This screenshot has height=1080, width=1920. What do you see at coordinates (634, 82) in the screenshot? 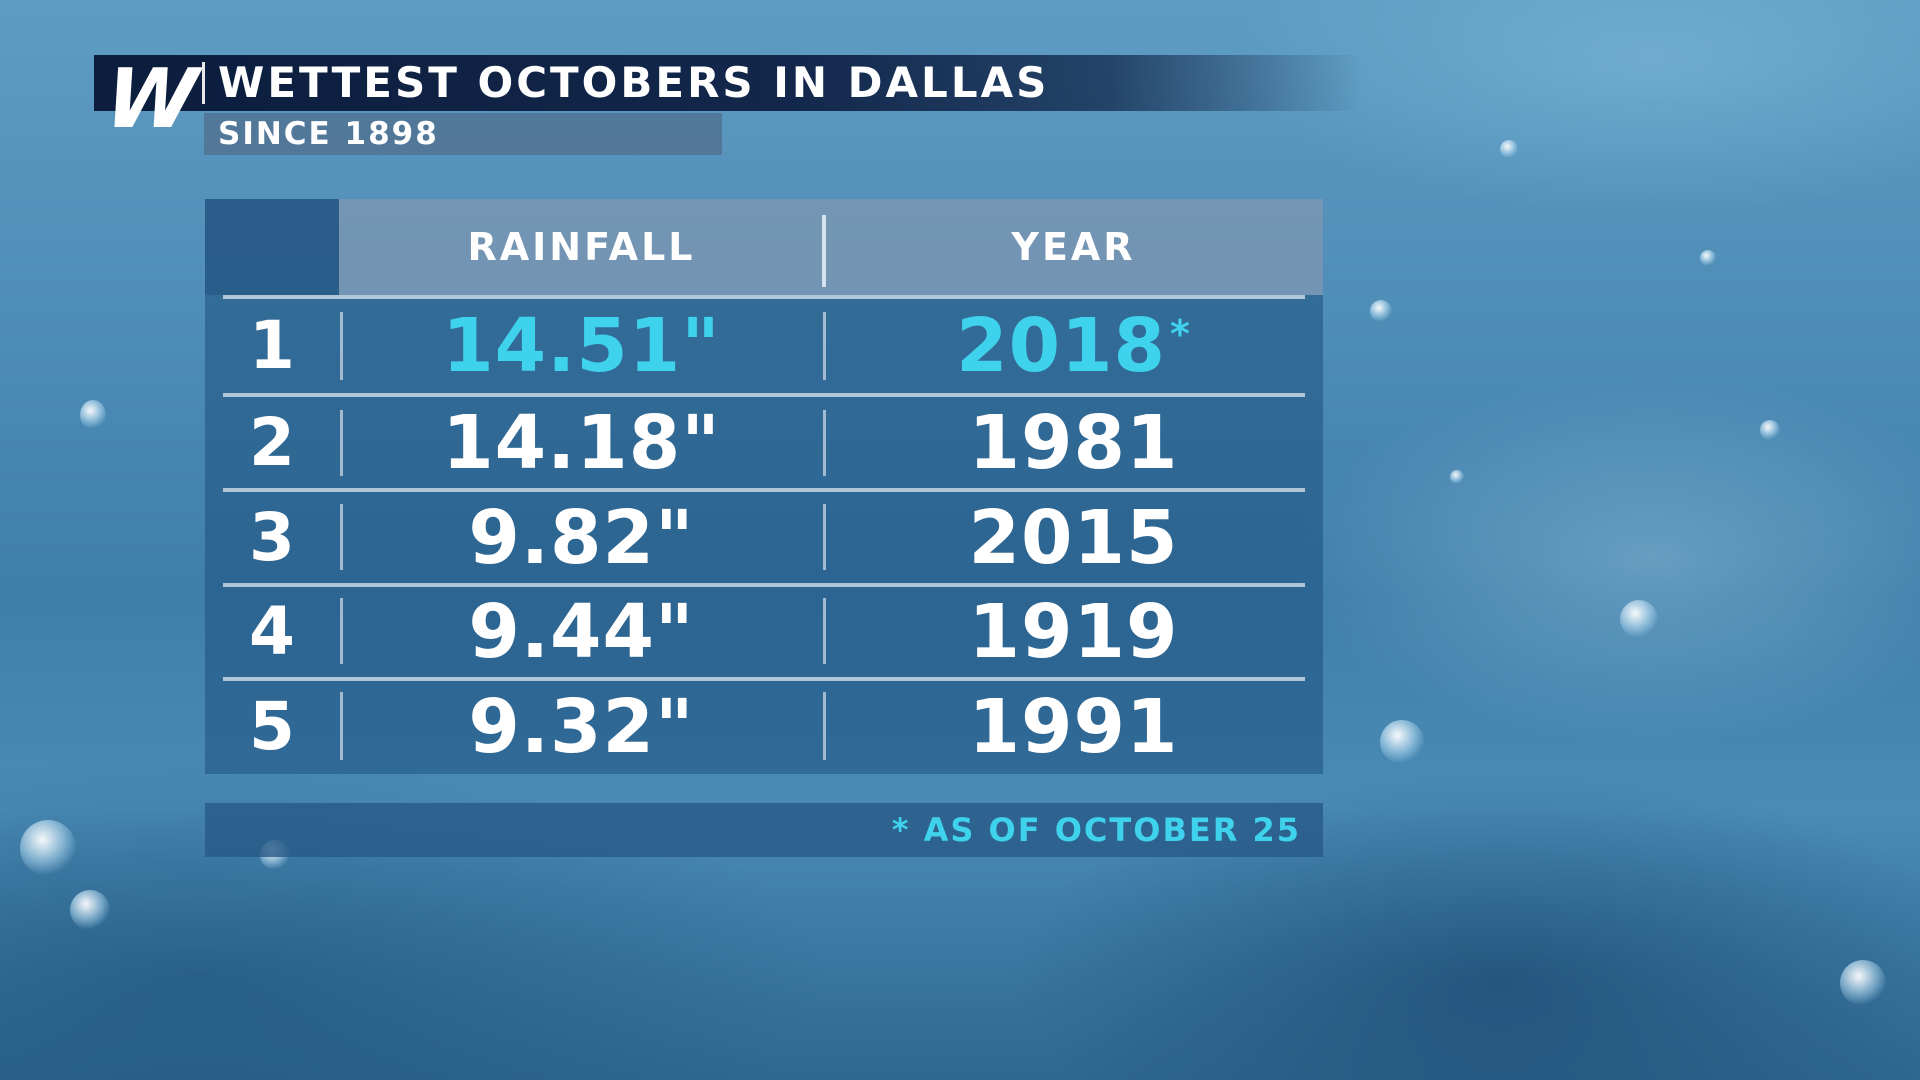
I see `page-title: WETTEST OCTOBERS IN DALLAS` at bounding box center [634, 82].